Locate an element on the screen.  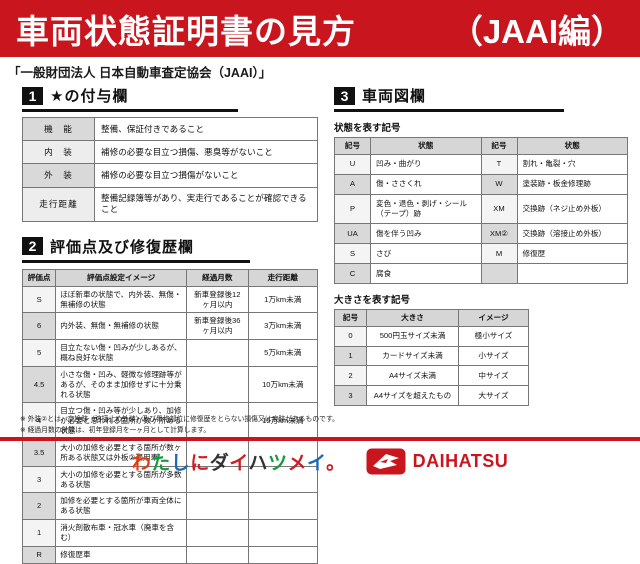
table-cell-desc: 整備記録簿等があり、実走行であることが確認できること is located at coordinates (206, 204).